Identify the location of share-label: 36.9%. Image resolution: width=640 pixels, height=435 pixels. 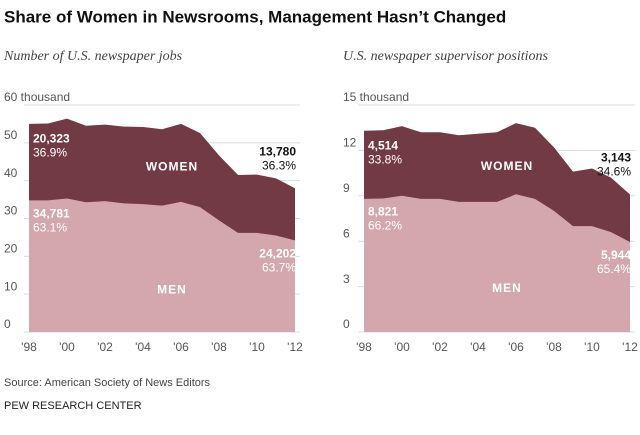
(50, 153).